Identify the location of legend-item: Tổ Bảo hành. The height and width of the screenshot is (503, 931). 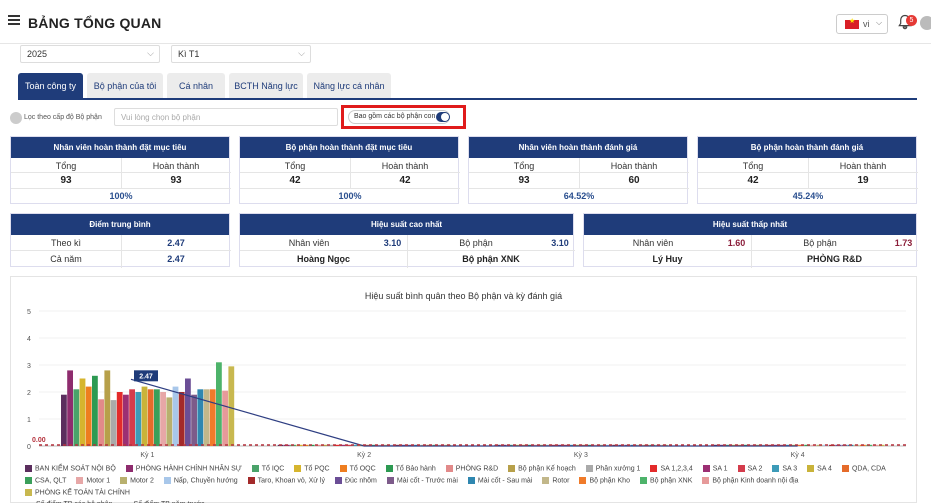
(410, 468).